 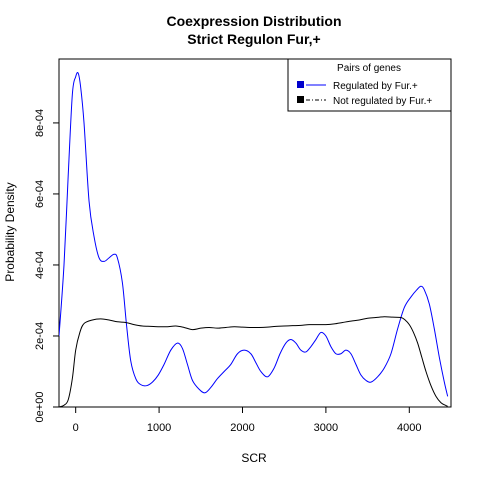 I want to click on x-tick-label: 2000, so click(x=242, y=428).